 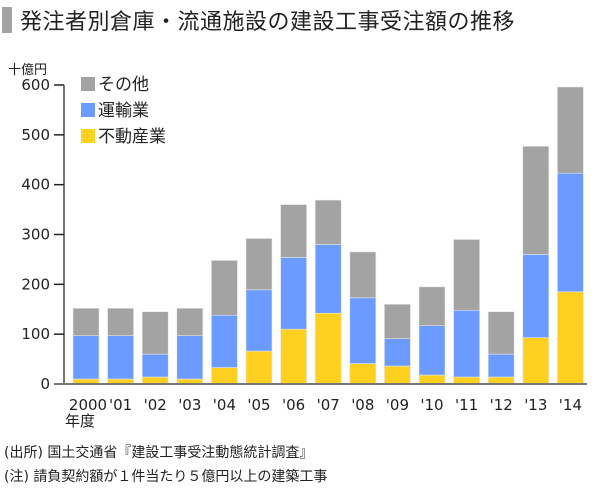 I want to click on bar-segment-運輸業-'10, so click(x=432, y=350).